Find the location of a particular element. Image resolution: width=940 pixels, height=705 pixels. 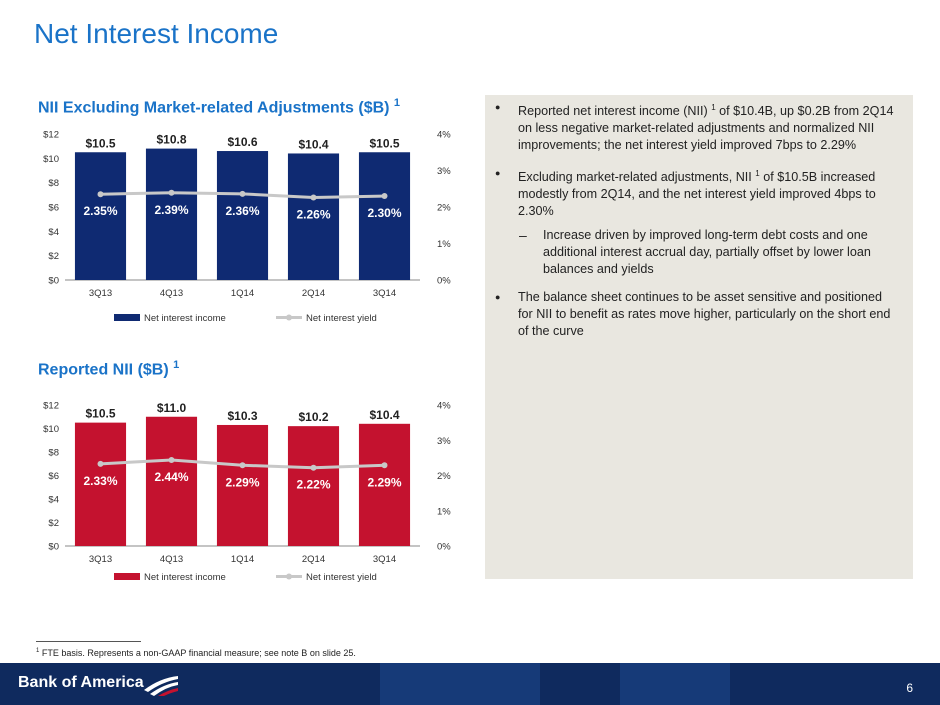

footer-bar: Bank of America 6 is located at coordinates (470, 684).